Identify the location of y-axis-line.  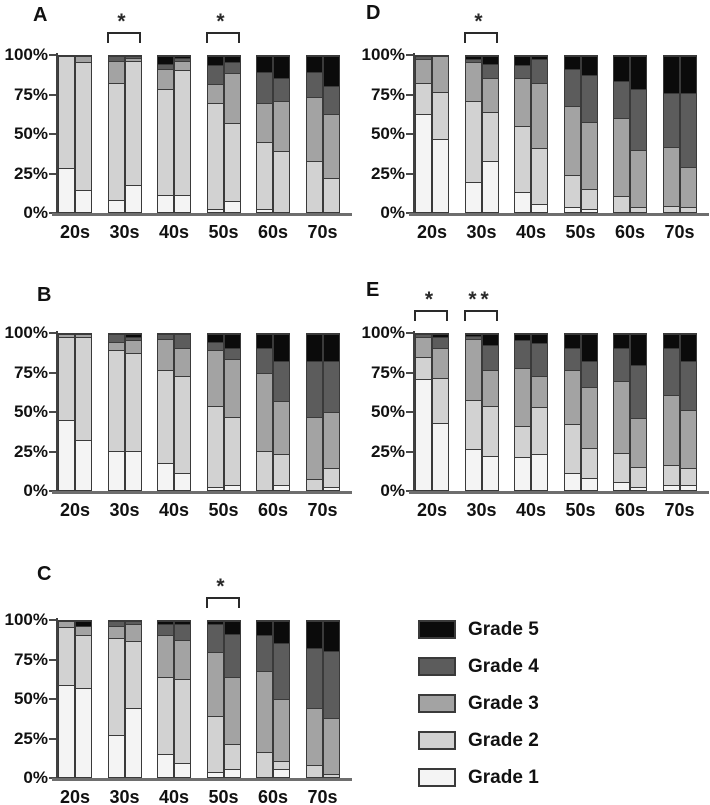
(57, 699).